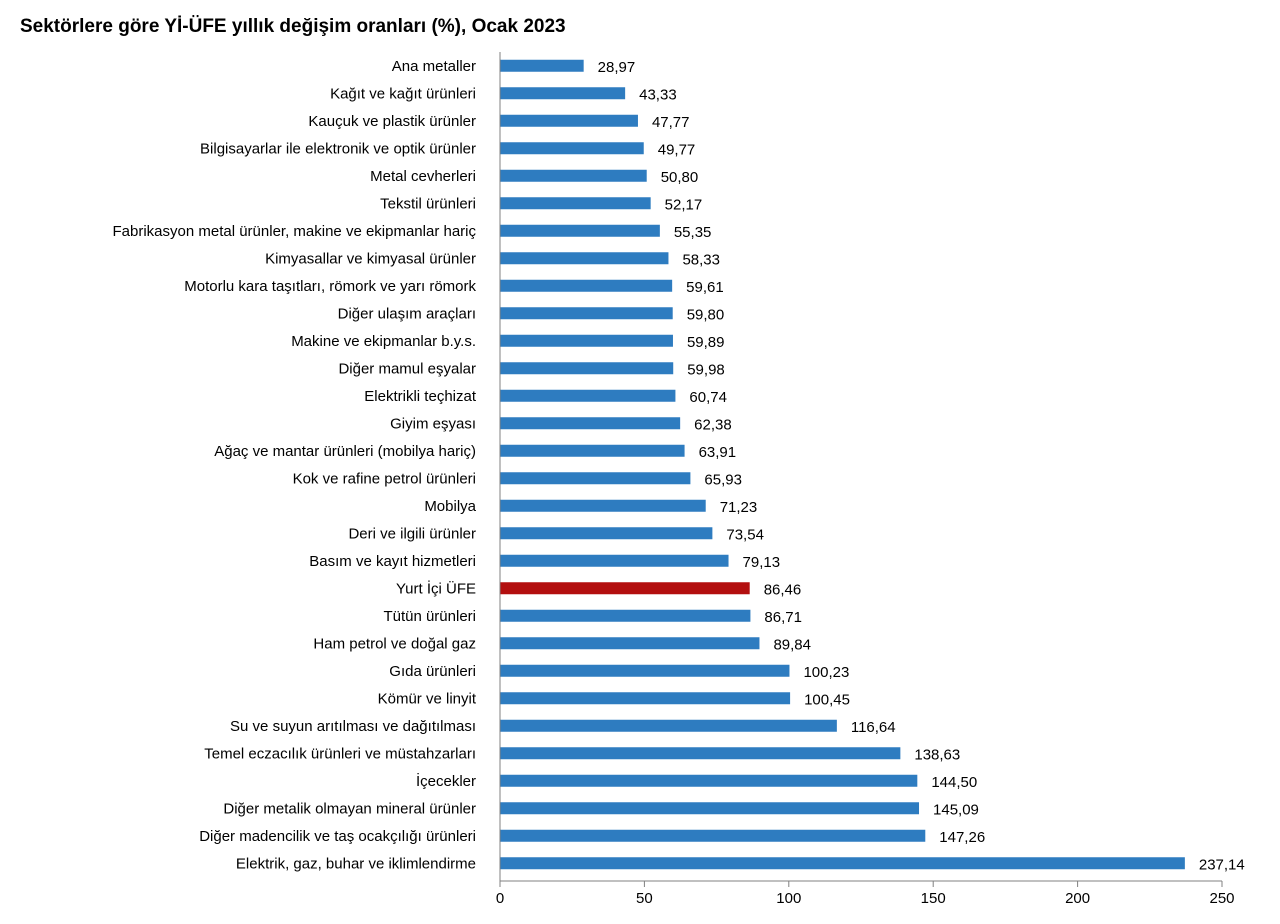 This screenshot has height=924, width=1280. I want to click on category-label-9: Diğer ulaşım araçları, so click(407, 313).